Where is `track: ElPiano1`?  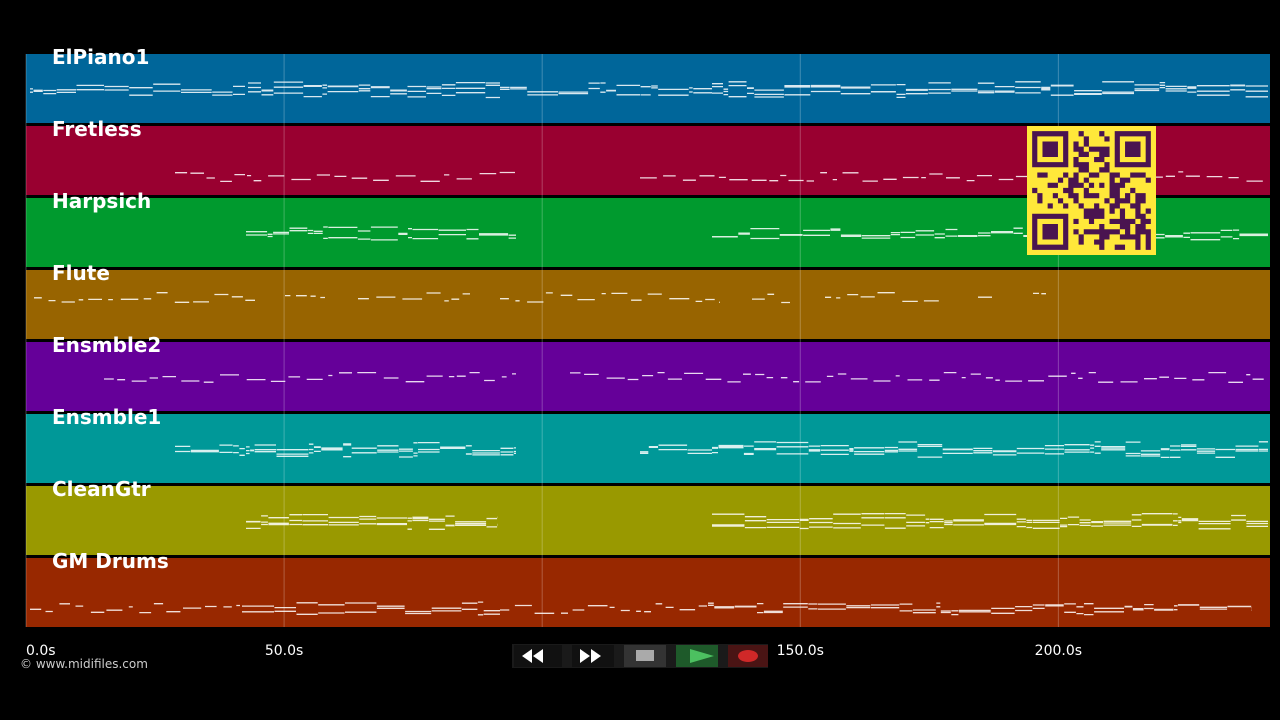 track: ElPiano1 is located at coordinates (648, 84).